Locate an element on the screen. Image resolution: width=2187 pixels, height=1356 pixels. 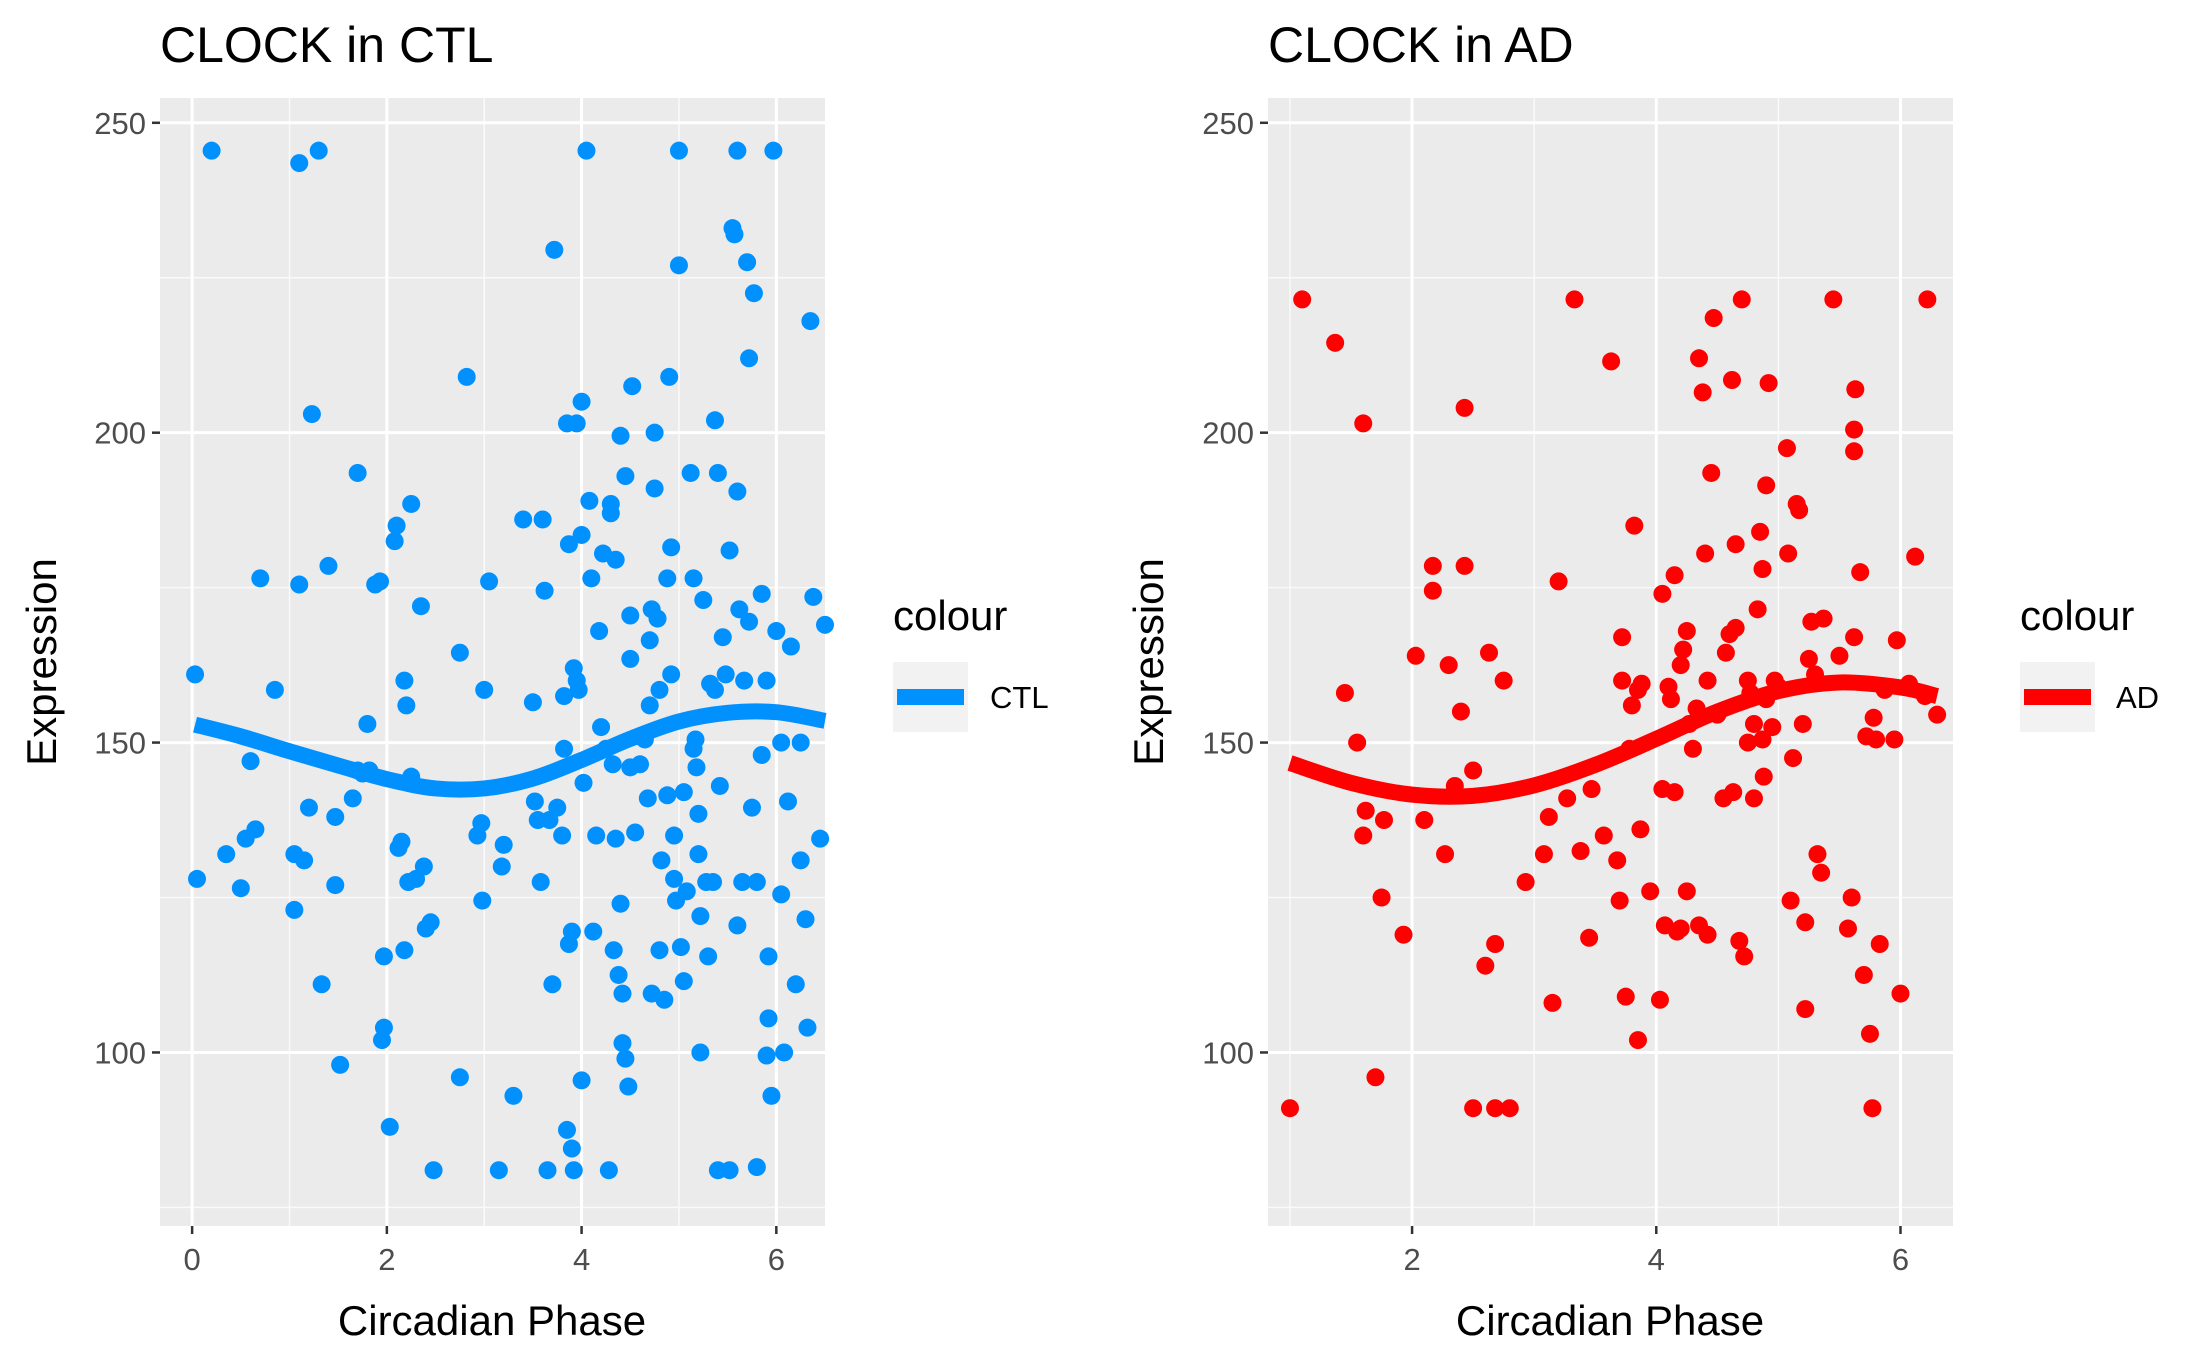
y-tick-label: 100 is located at coordinates (1228, 1052).